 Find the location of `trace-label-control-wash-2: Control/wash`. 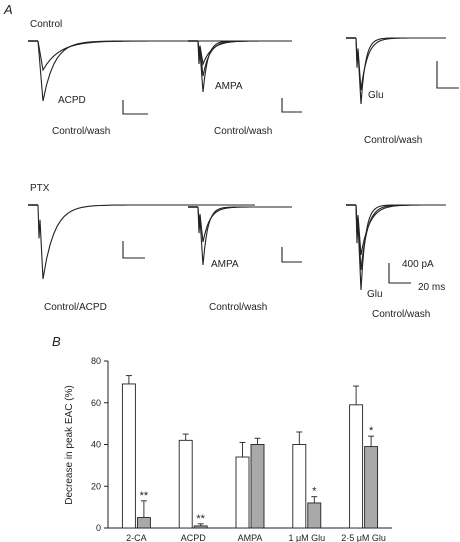

trace-label-control-wash-2: Control/wash is located at coordinates (243, 131).